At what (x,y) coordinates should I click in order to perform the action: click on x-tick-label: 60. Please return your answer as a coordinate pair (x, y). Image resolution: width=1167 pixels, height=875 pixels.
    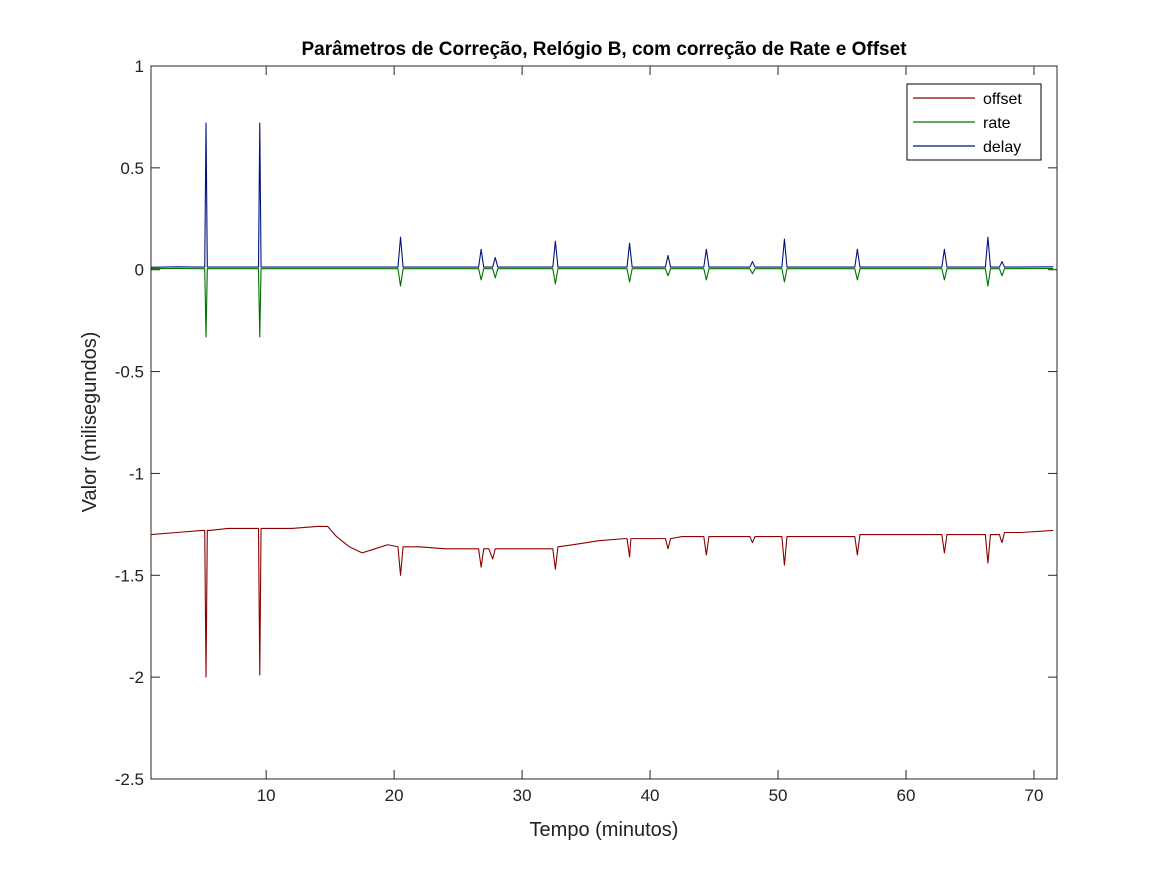
    Looking at the image, I should click on (906, 795).